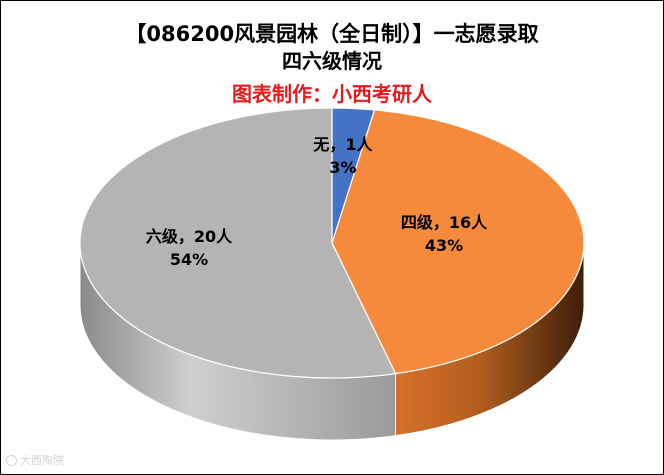 The width and height of the screenshot is (664, 475). Describe the element at coordinates (332, 34) in the screenshot. I see `chart-title: 【086200风景园林（全日制）】一志愿录取` at that location.